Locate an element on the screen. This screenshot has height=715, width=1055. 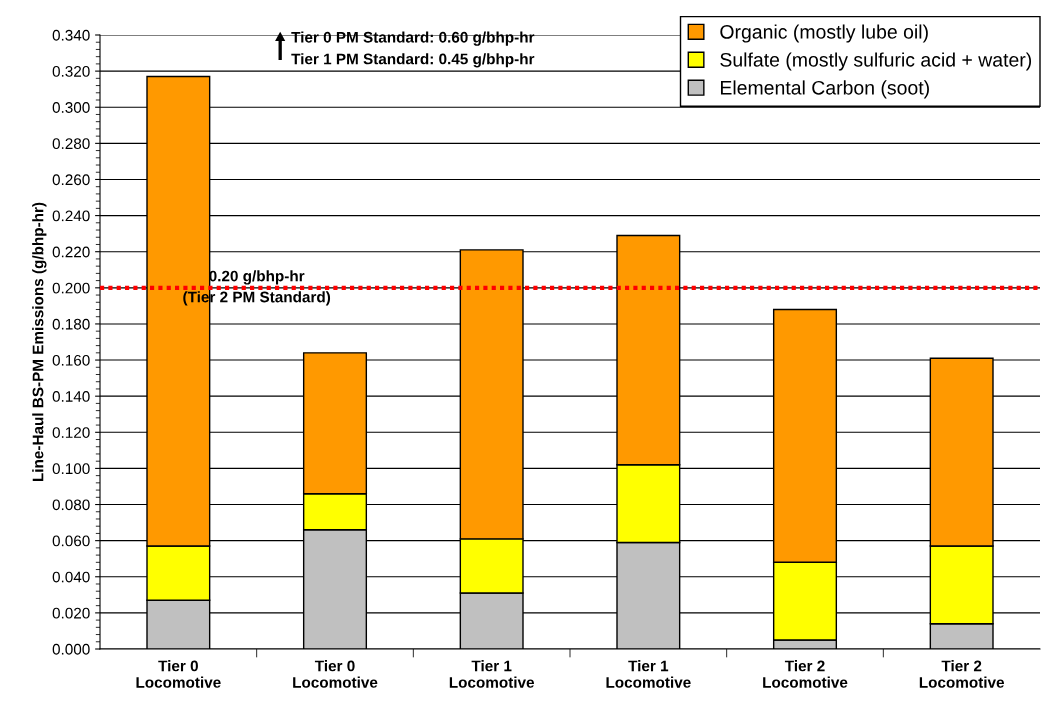
y-tick-label: 0.160 is located at coordinates (71, 360).